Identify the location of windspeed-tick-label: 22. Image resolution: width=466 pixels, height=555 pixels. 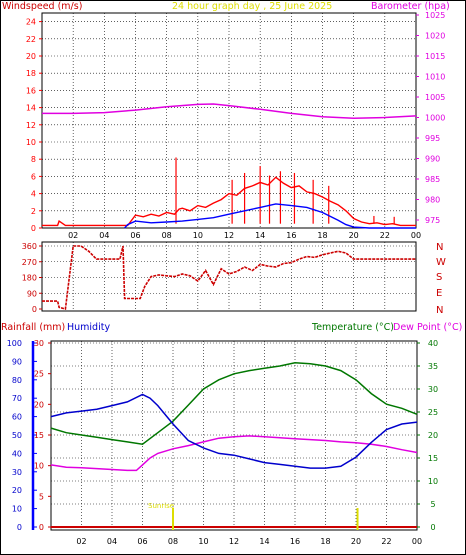
(31, 39).